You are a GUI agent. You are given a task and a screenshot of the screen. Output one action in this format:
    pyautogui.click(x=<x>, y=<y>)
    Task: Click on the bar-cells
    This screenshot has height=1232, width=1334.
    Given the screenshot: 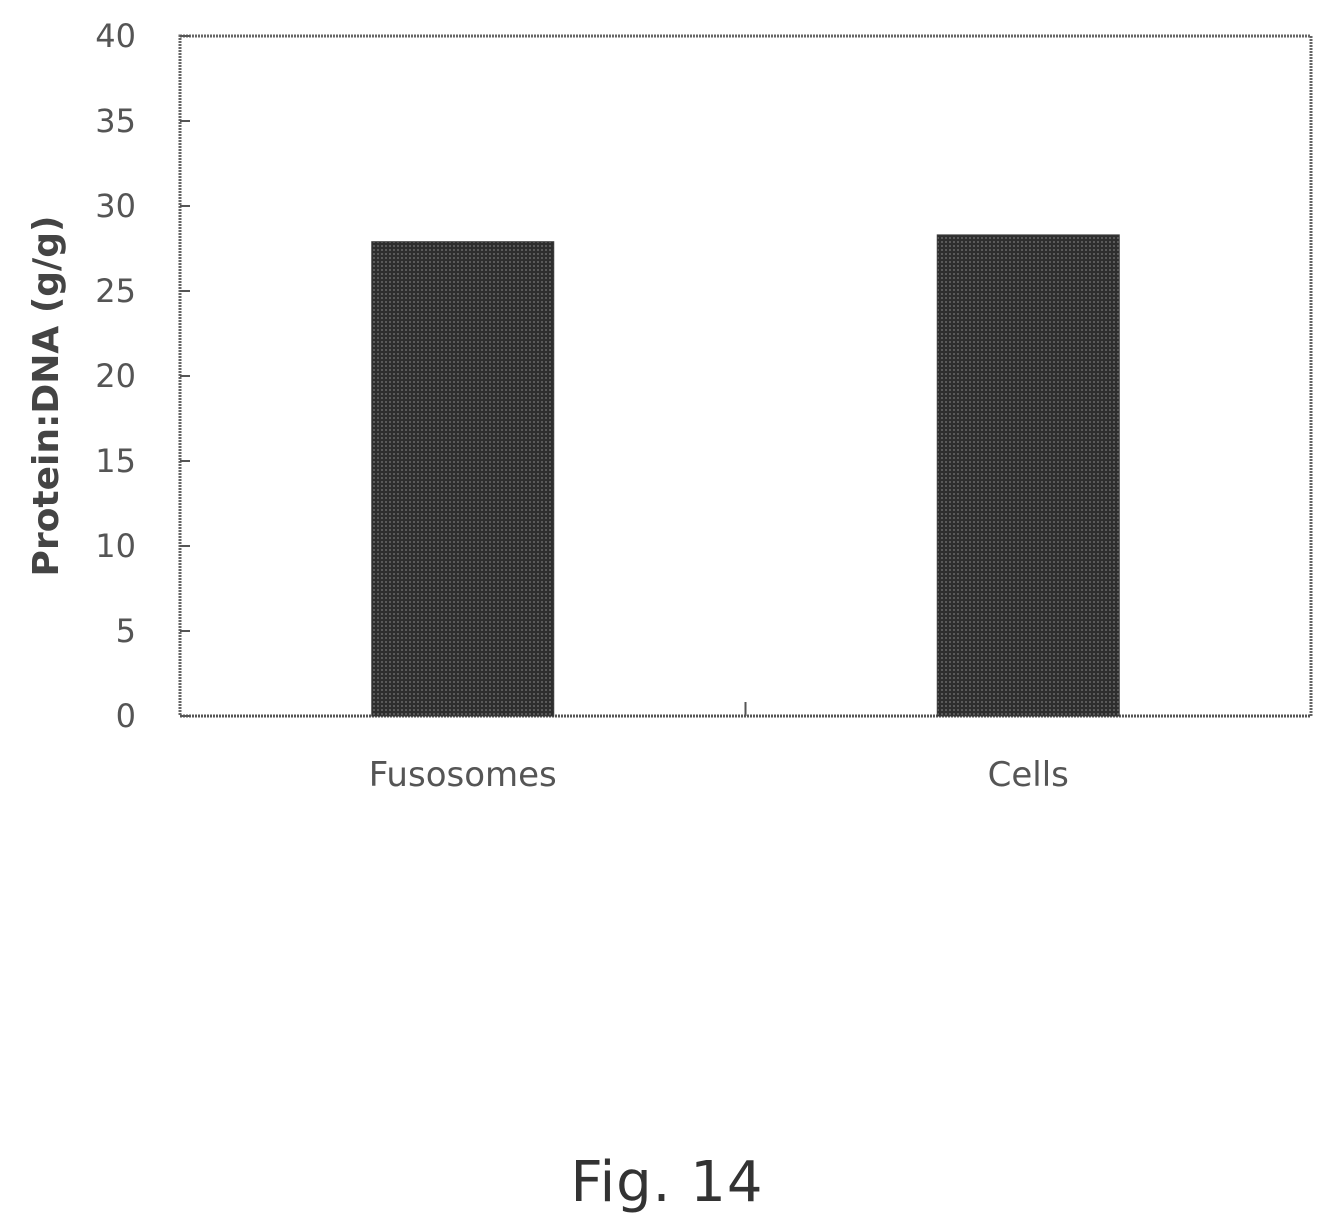 What is the action you would take?
    pyautogui.click(x=1028, y=475)
    